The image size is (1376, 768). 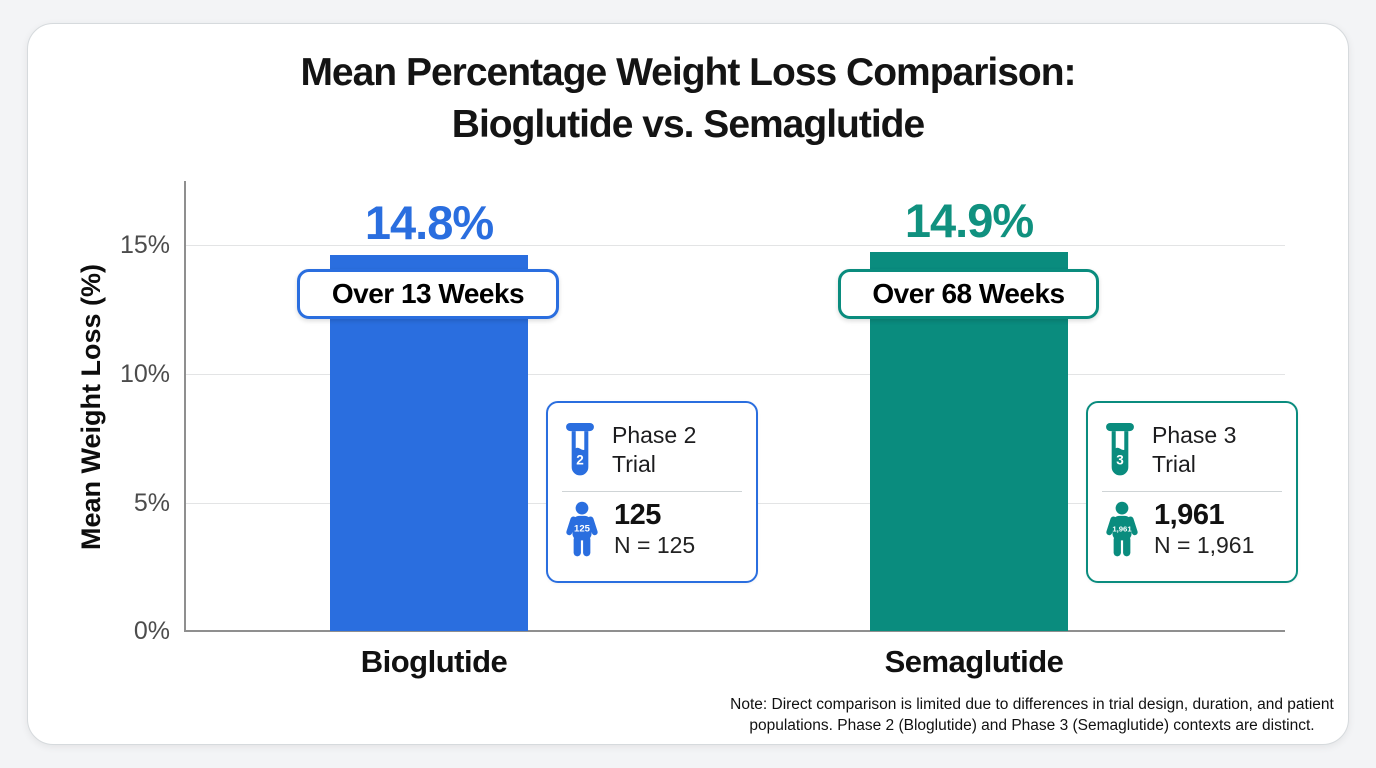 I want to click on category-label-bioglutide: Bioglutide, so click(x=434, y=661).